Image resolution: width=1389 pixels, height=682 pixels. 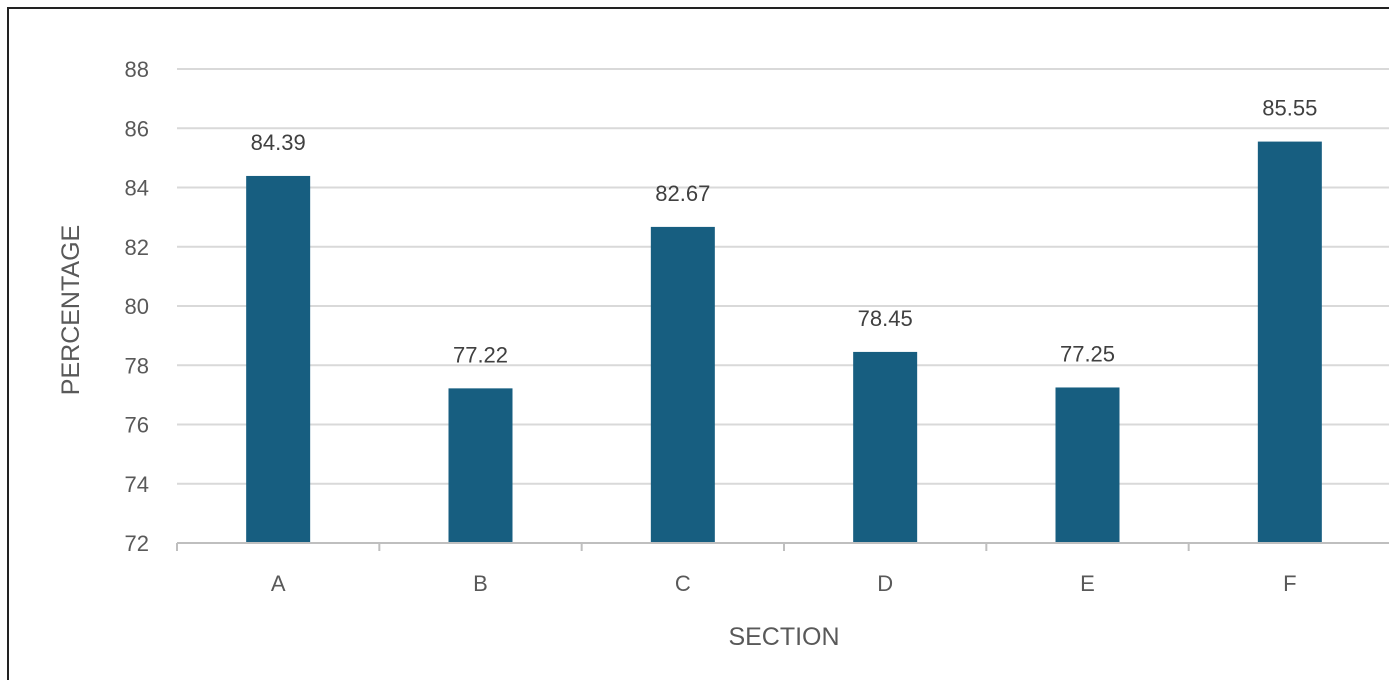 What do you see at coordinates (1087, 353) in the screenshot?
I see `data-label-e: 77.25` at bounding box center [1087, 353].